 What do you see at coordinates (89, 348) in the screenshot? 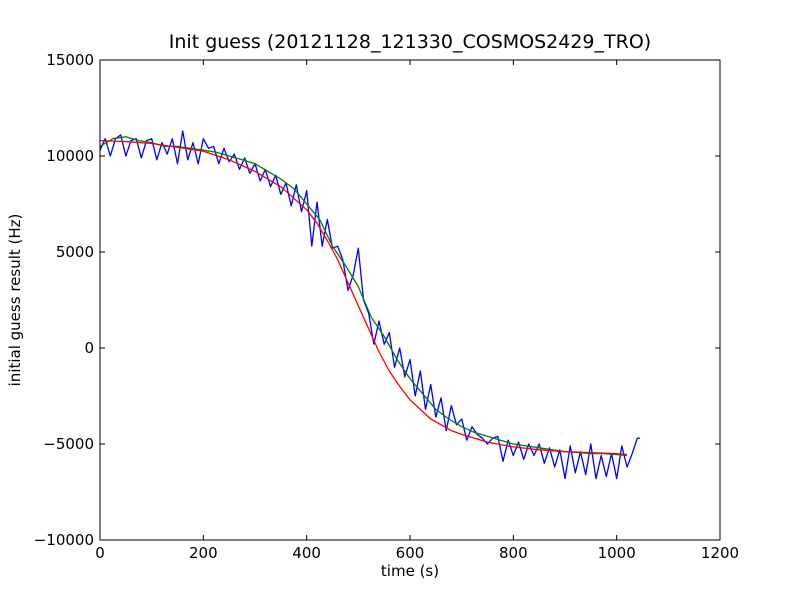
I see `y-tick-label: 0` at bounding box center [89, 348].